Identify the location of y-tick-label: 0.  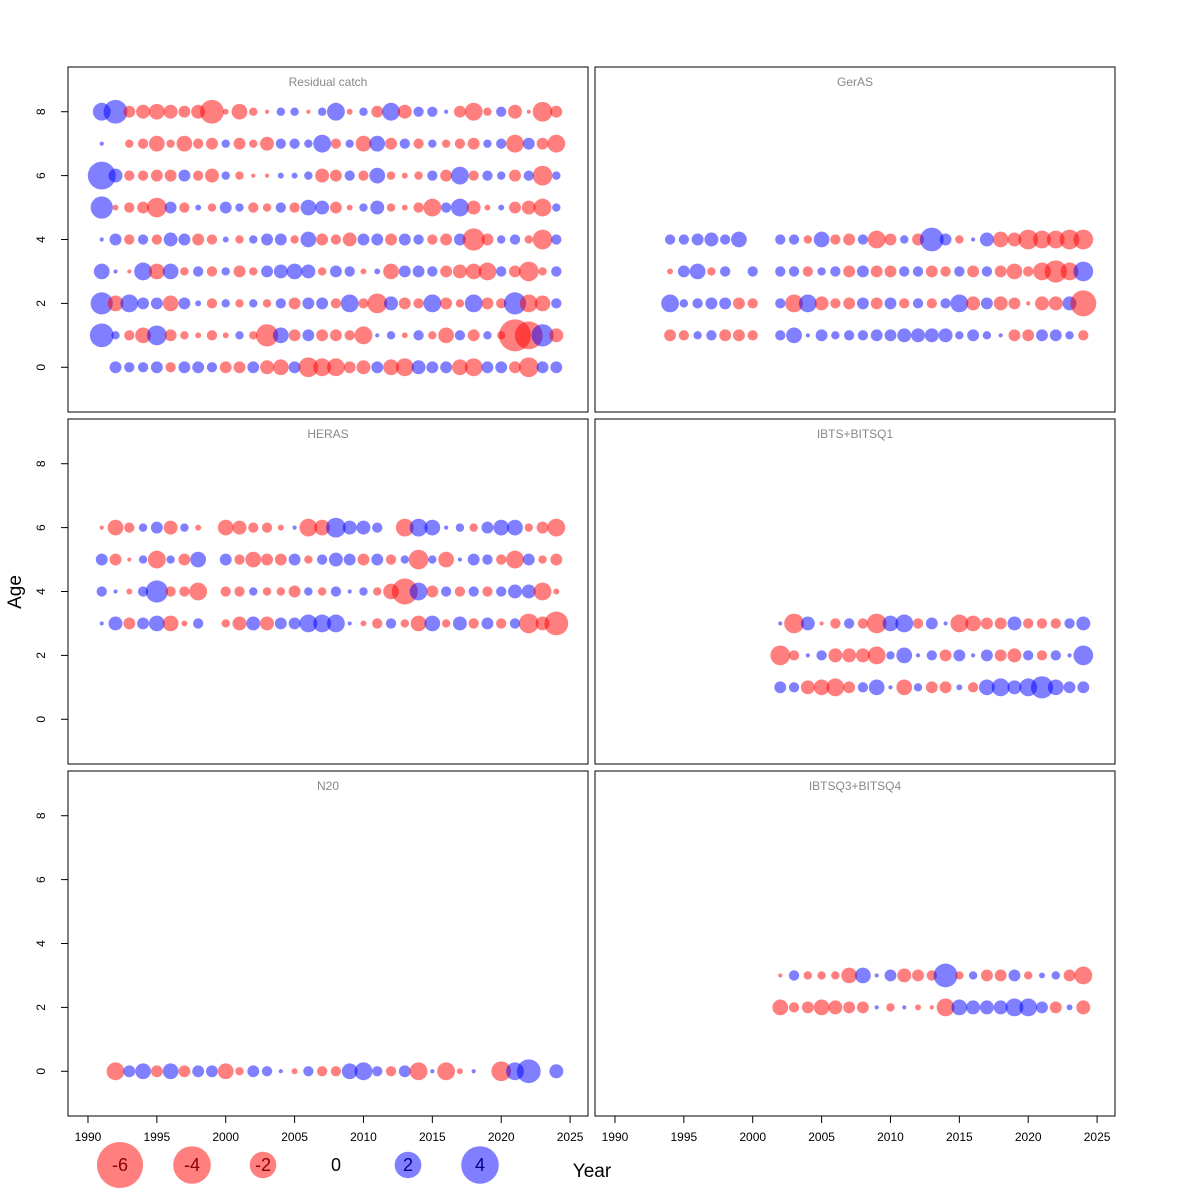
(41, 1071).